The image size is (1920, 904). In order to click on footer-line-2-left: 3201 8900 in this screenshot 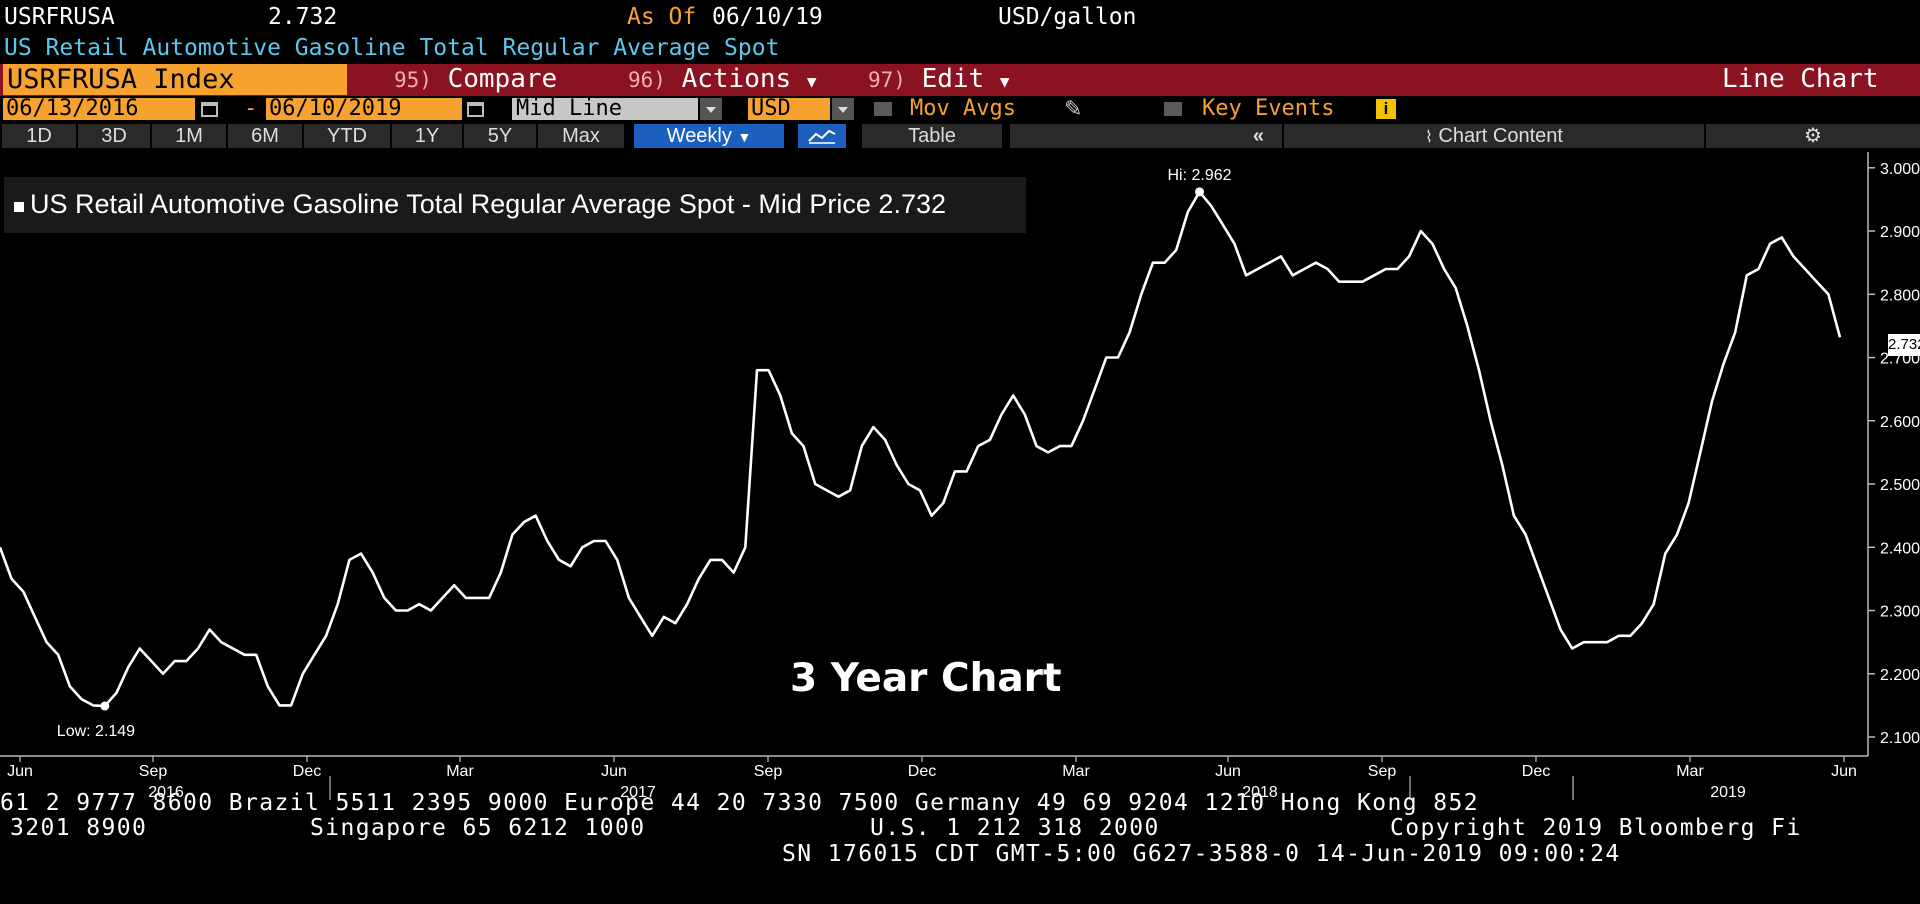, I will do `click(79, 828)`.